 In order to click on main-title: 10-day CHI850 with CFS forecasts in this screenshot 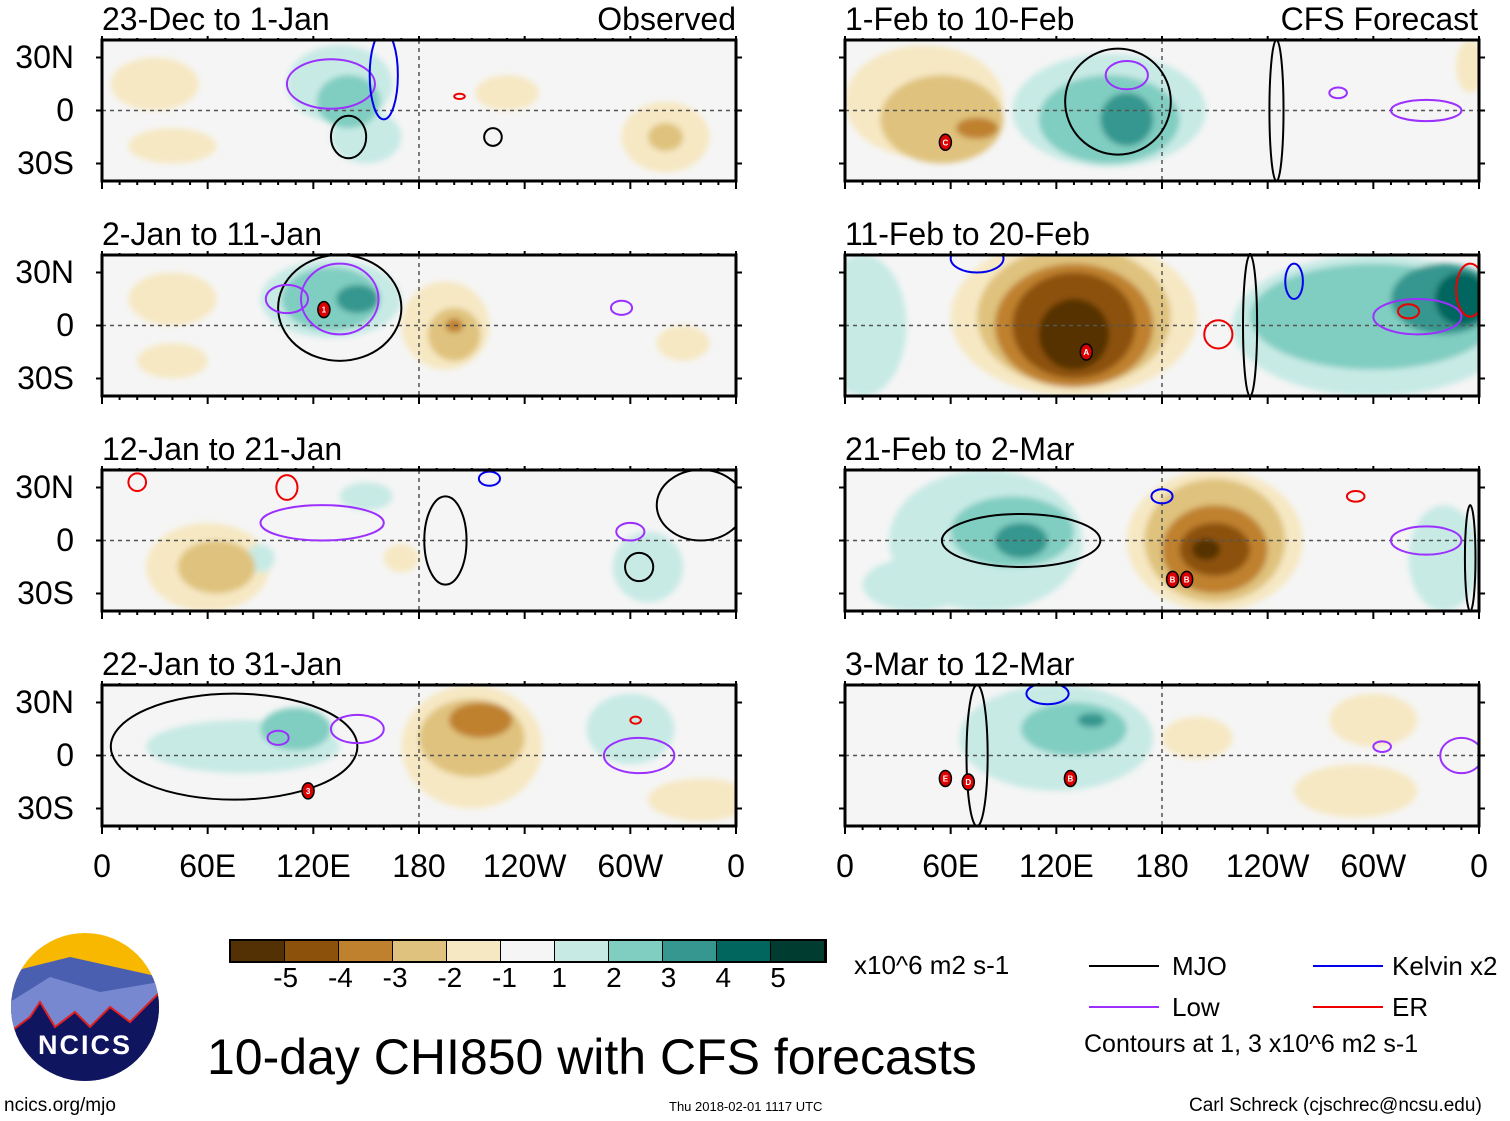, I will do `click(592, 1057)`.